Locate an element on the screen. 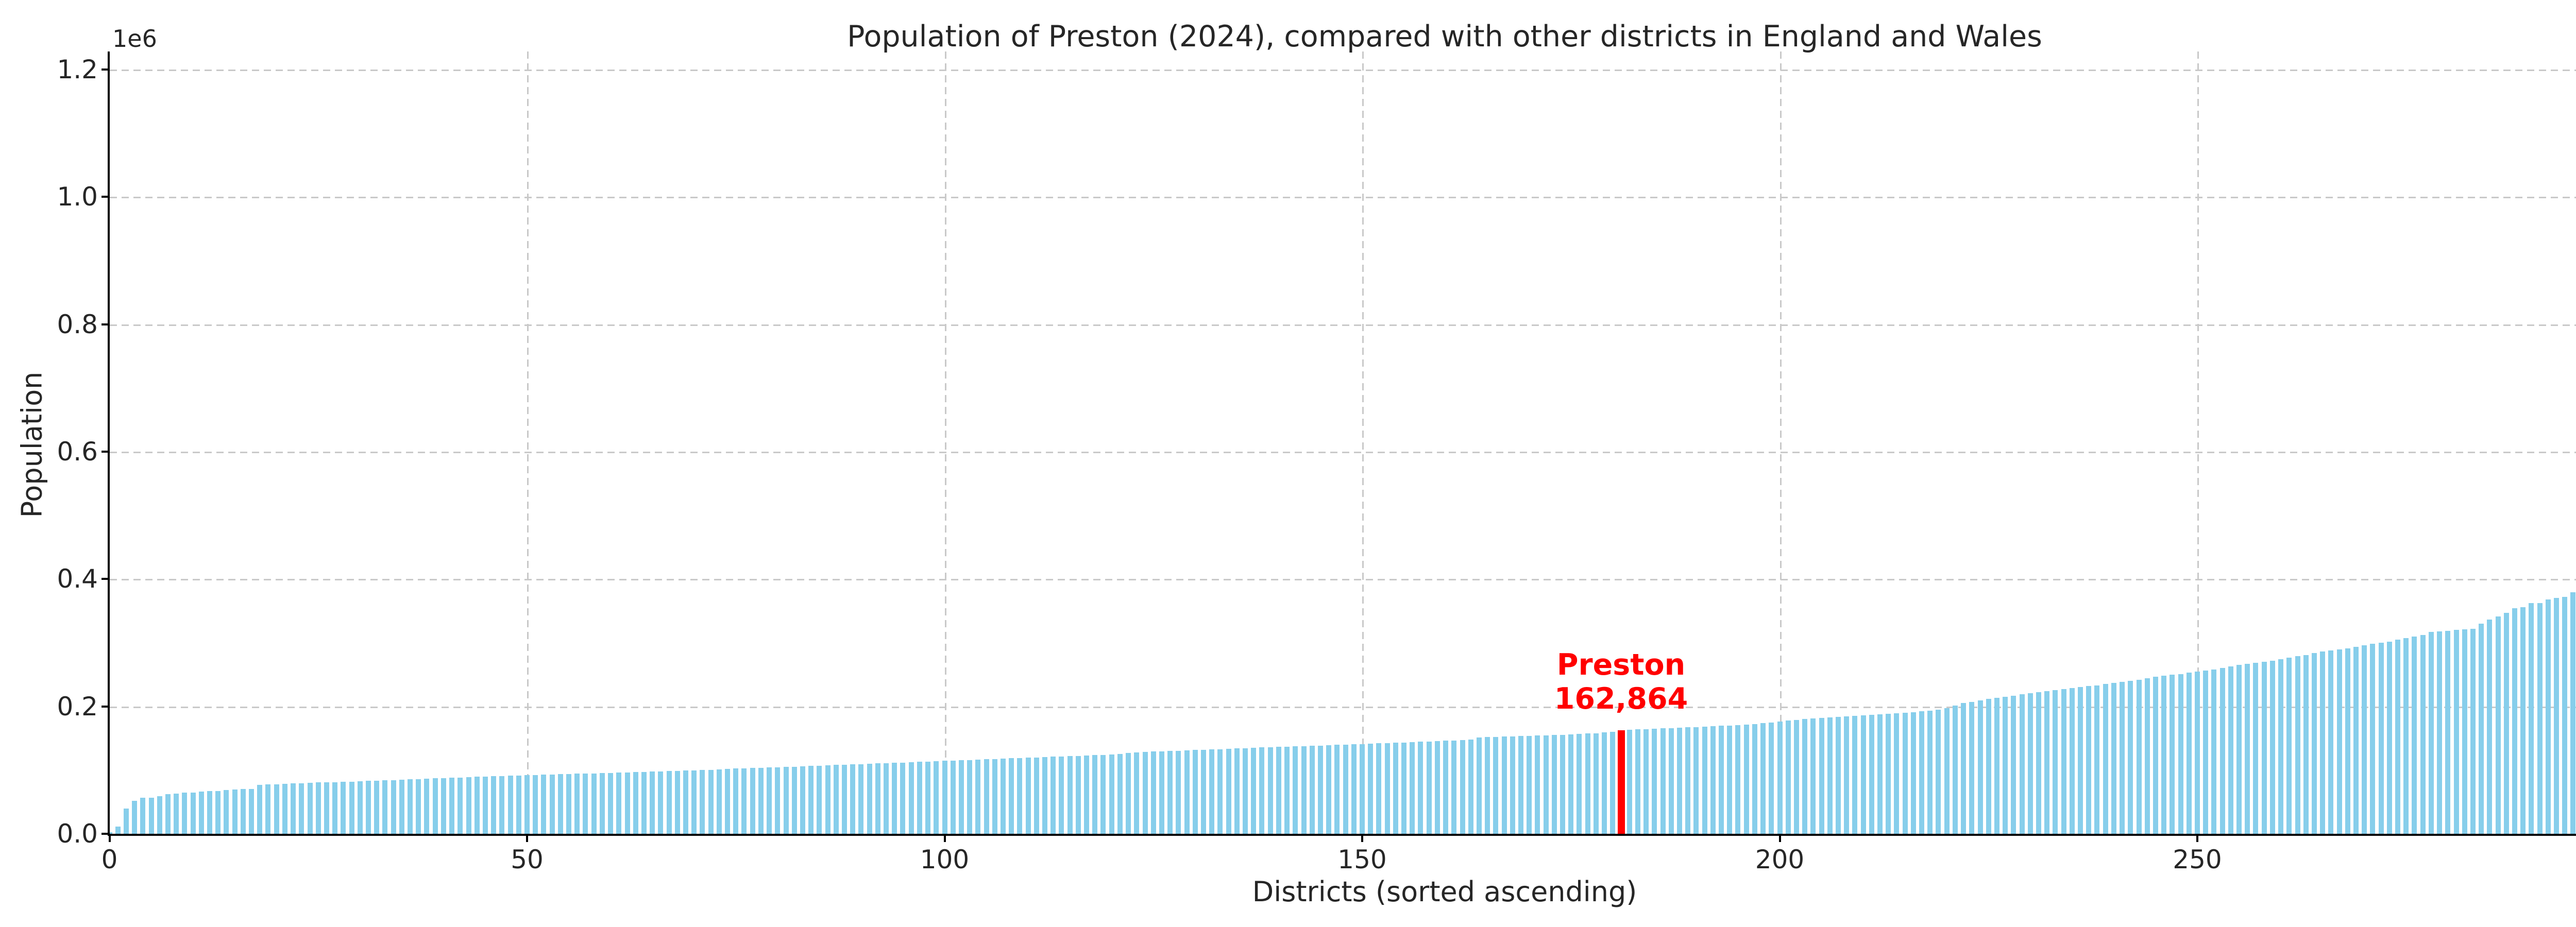 This screenshot has height=927, width=2576. v-gridline is located at coordinates (1781, 443).